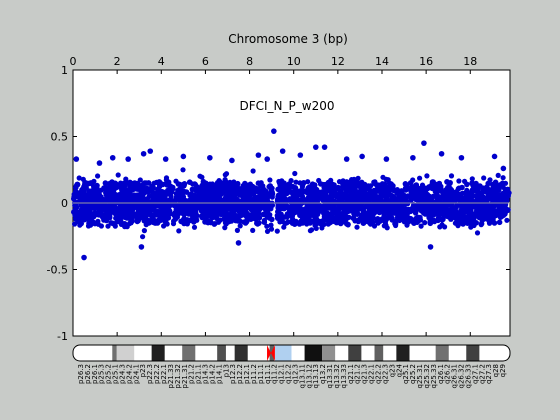 This screenshot has height=420, width=560. What do you see at coordinates (136, 374) in the screenshot?
I see `band-label: p24.1` at bounding box center [136, 374].